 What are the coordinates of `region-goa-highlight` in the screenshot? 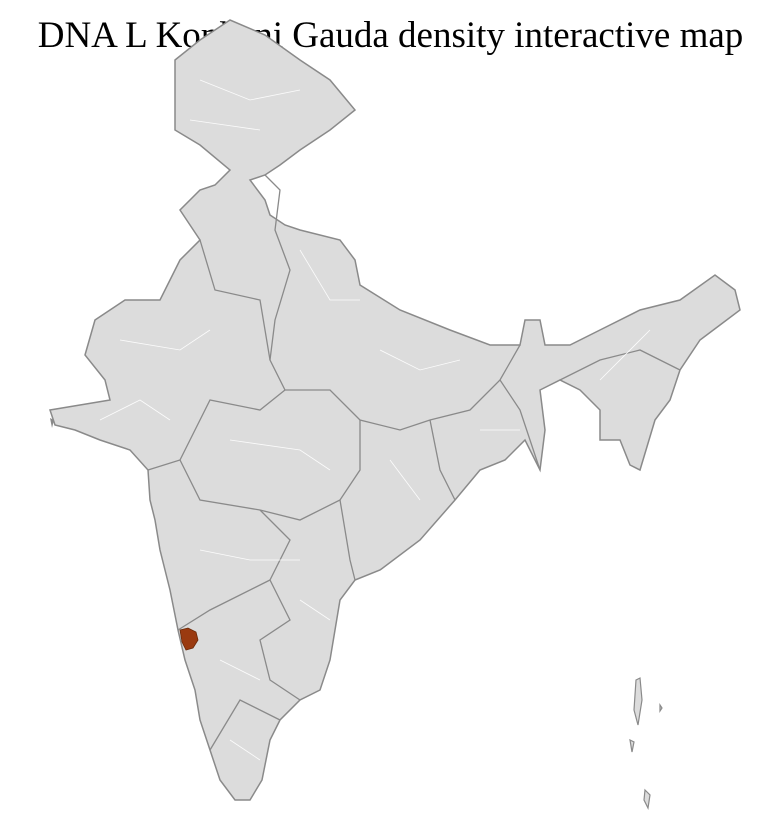 It's located at (189, 639).